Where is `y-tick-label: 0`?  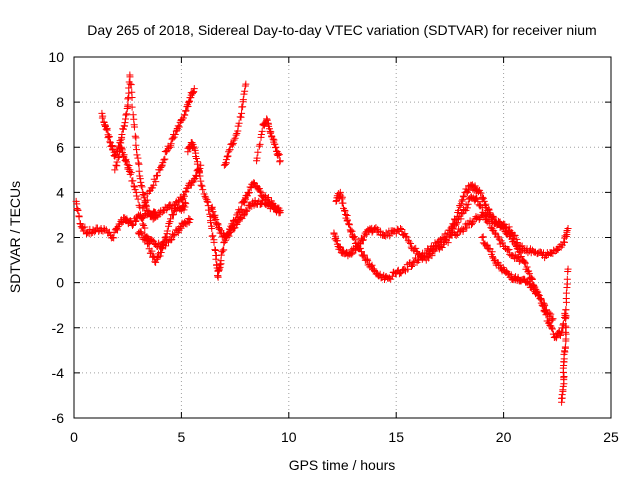 y-tick-label: 0 is located at coordinates (60, 283).